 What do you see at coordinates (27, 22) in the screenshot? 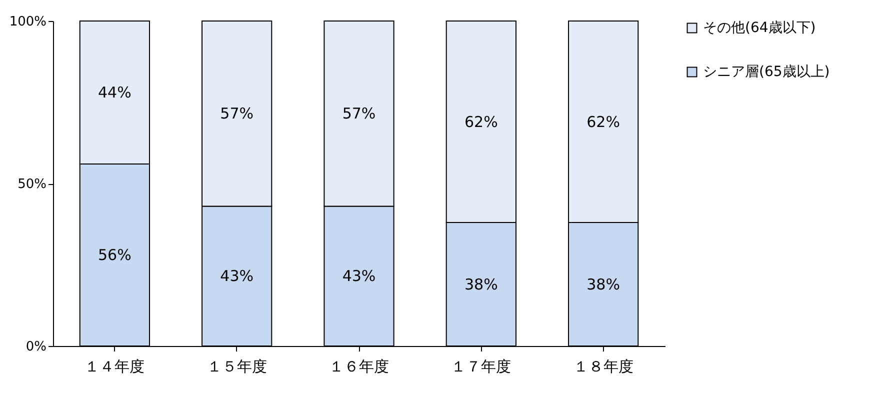
I see `y-tick-label: 100%` at bounding box center [27, 22].